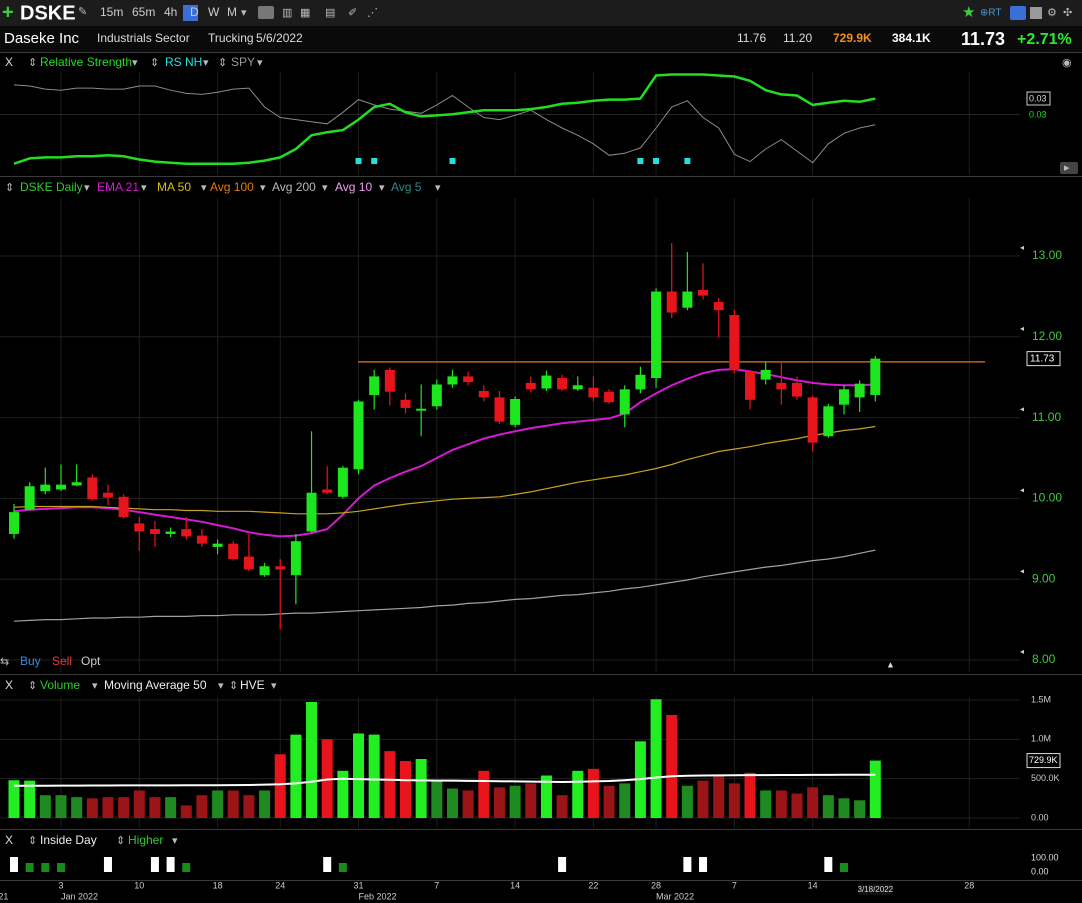 This screenshot has height=903, width=1082. What do you see at coordinates (232, 187) in the screenshot?
I see `legend-entry: Avg 100` at bounding box center [232, 187].